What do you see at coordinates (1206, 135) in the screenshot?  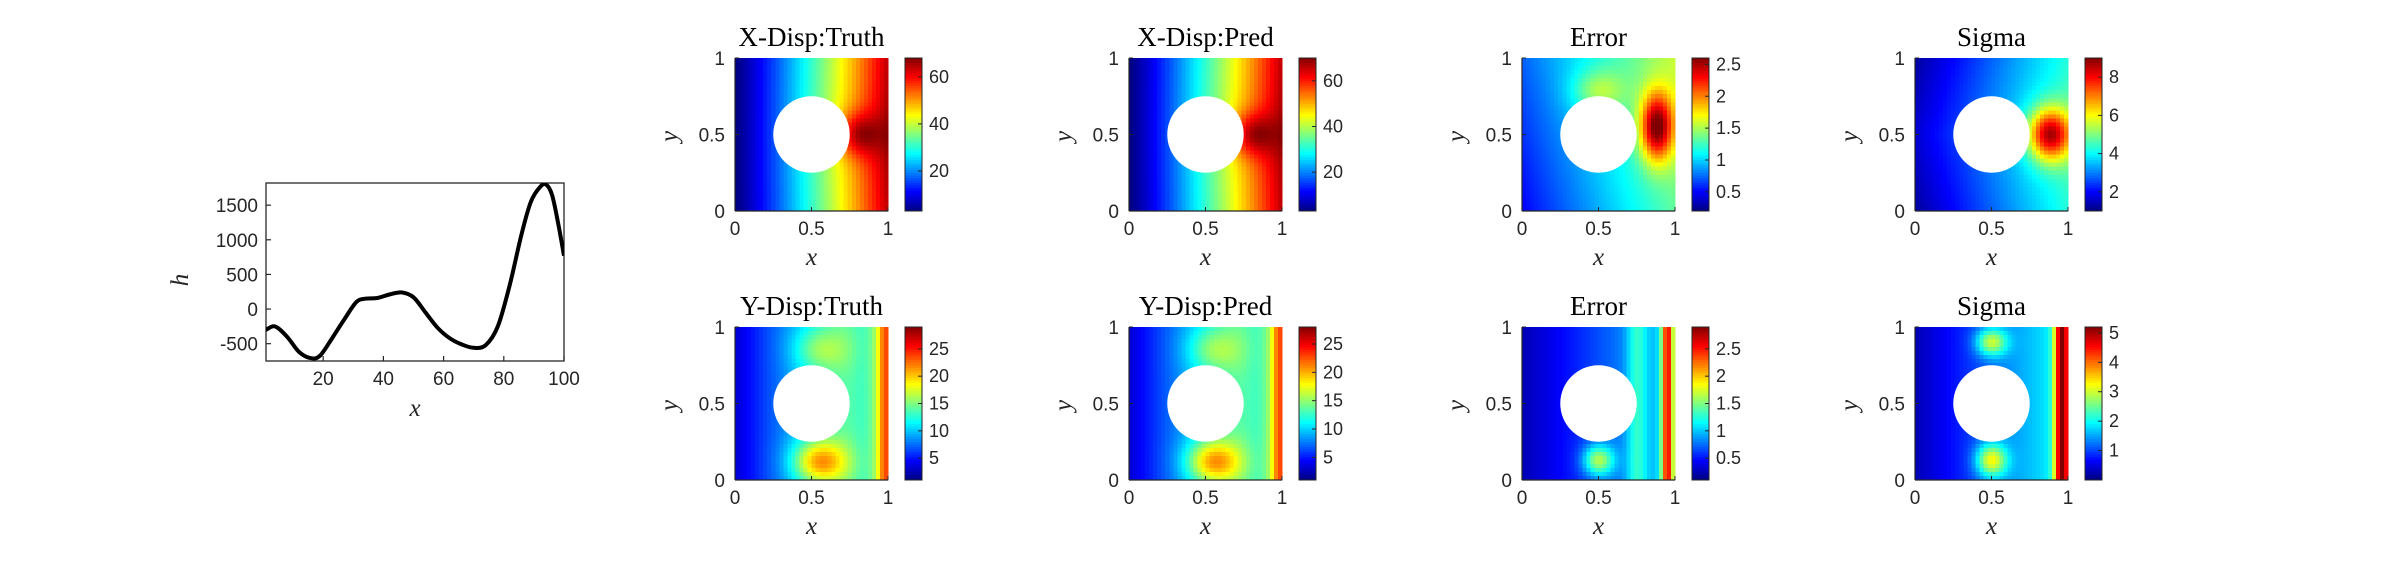 I see `heatmap-cells` at bounding box center [1206, 135].